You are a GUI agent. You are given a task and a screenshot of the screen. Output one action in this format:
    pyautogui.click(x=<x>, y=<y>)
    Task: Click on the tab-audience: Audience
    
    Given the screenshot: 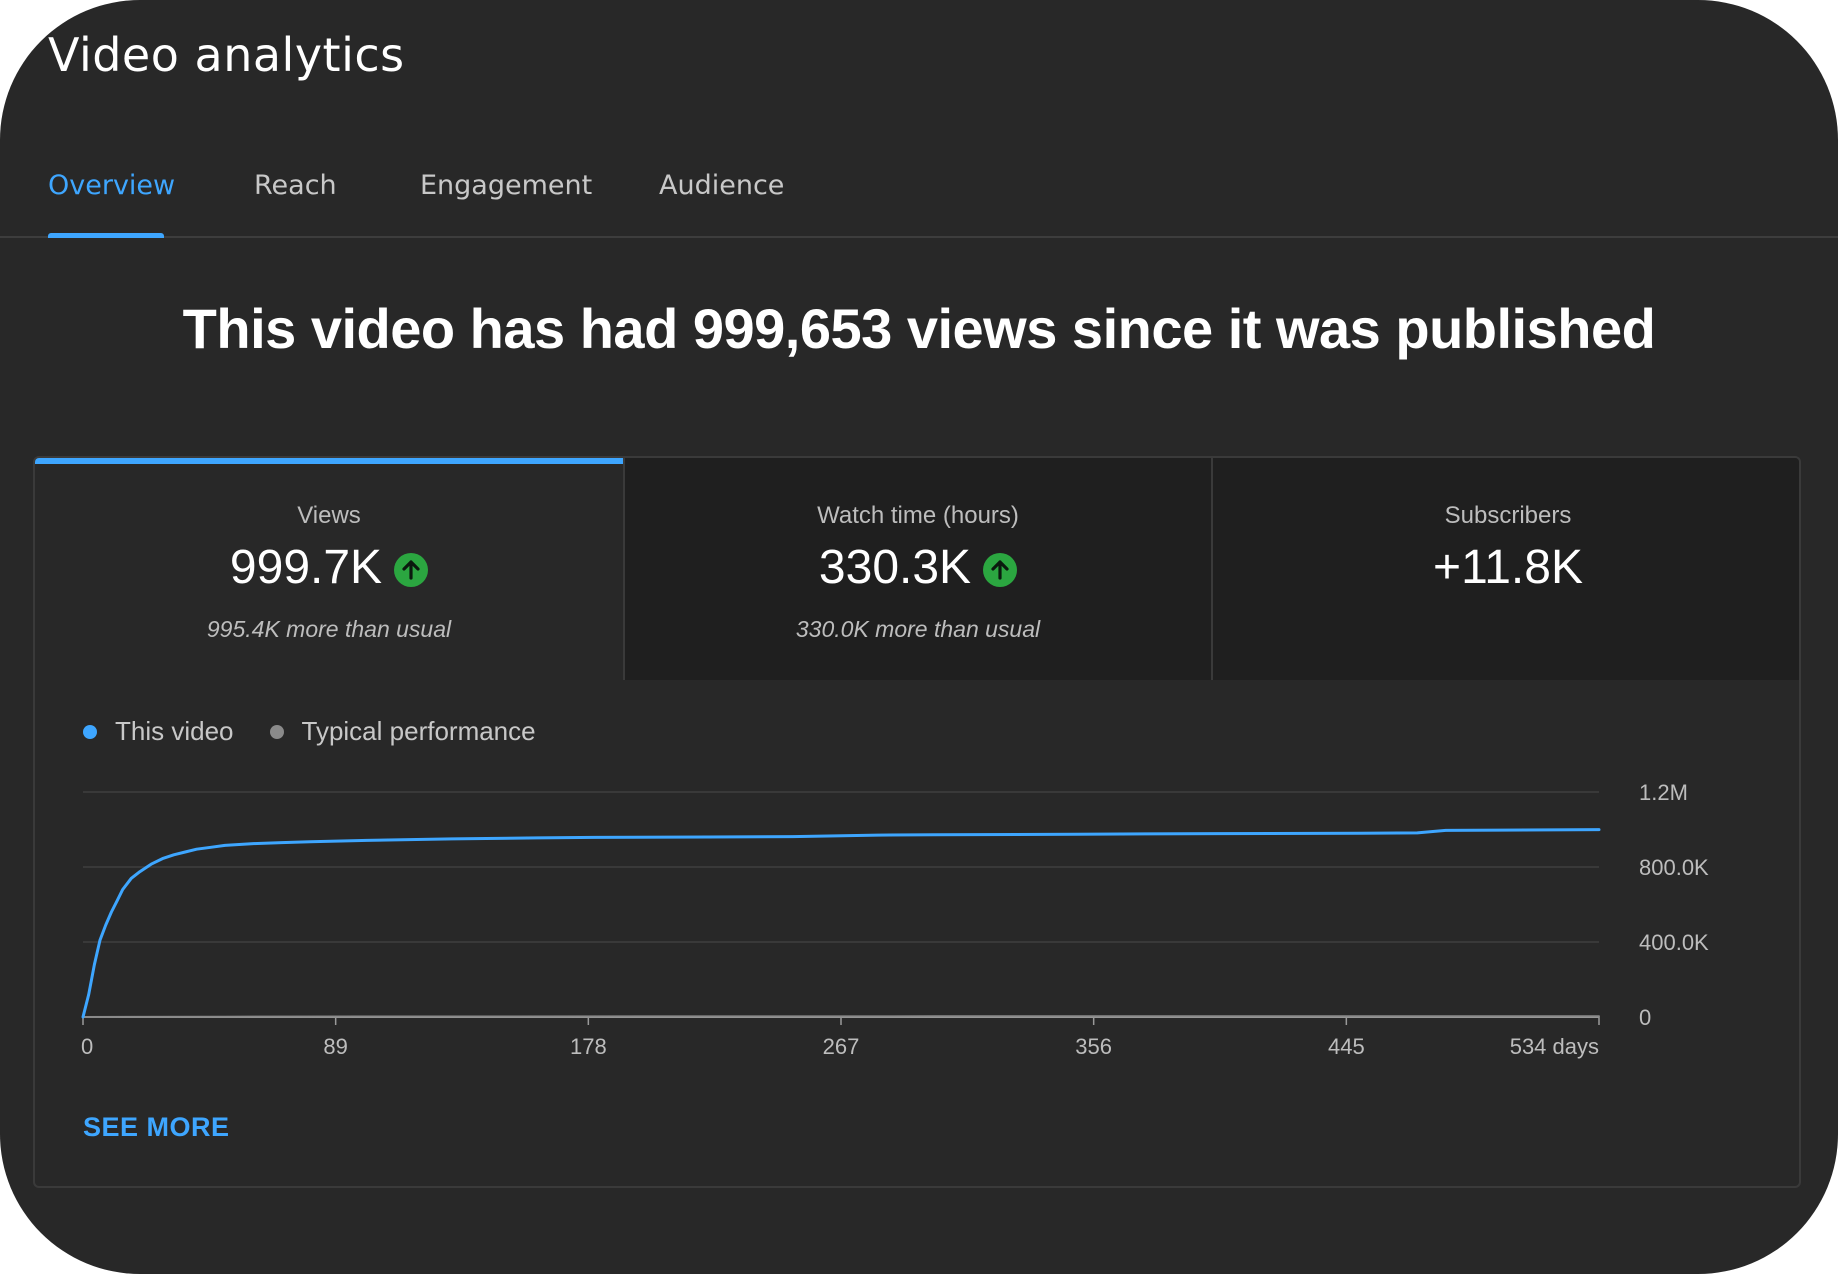 What is the action you would take?
    pyautogui.click(x=722, y=185)
    